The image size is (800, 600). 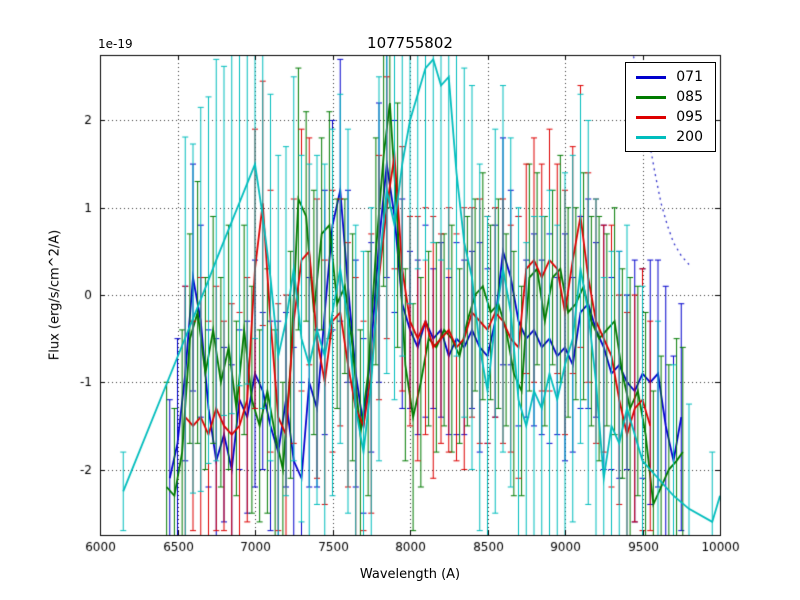 I want to click on legend-item: 071, so click(x=669, y=77).